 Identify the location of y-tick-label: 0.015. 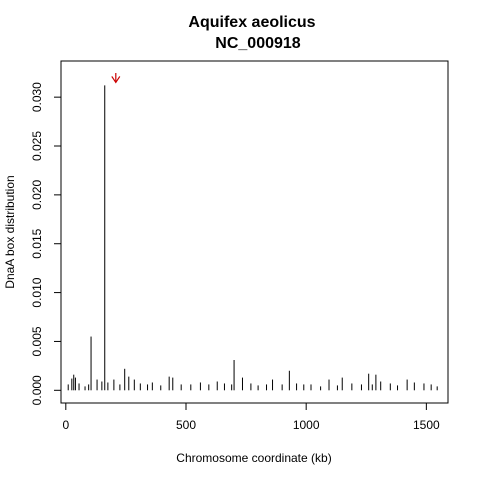
(37, 243).